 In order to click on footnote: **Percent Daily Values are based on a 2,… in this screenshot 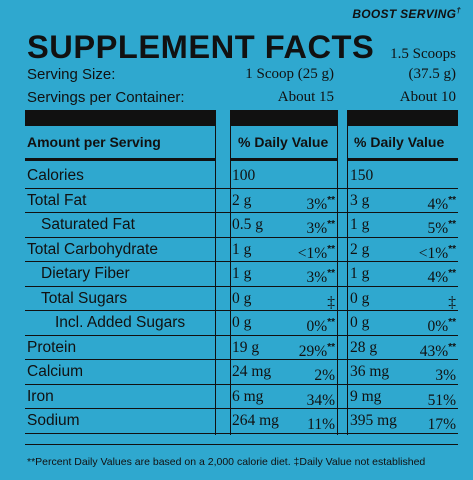, I will do `click(226, 462)`.